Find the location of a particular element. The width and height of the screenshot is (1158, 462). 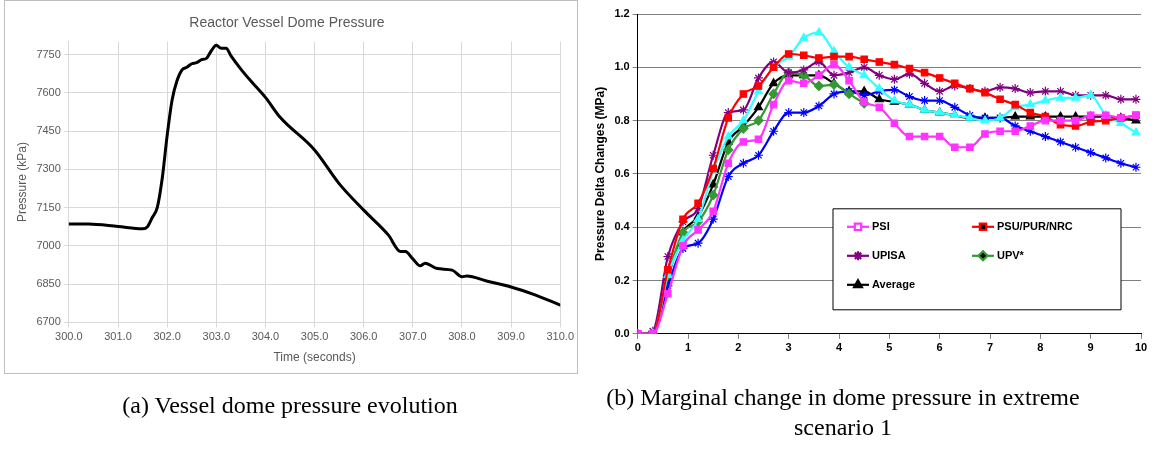

text: (a) Vessel dome pressure evolution is located at coordinates (290, 405).